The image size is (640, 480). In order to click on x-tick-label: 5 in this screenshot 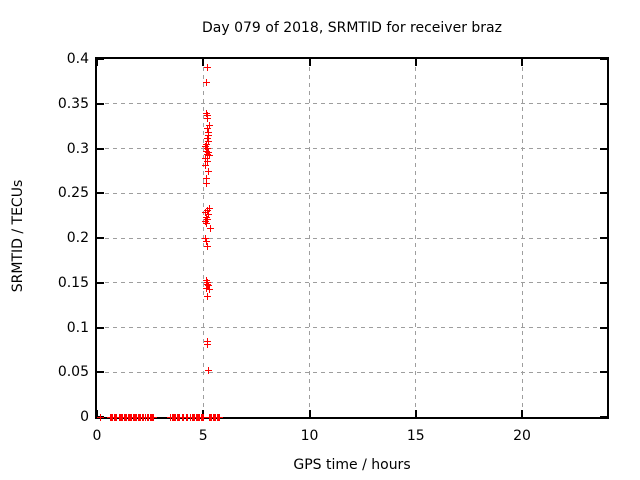, I will do `click(203, 436)`.